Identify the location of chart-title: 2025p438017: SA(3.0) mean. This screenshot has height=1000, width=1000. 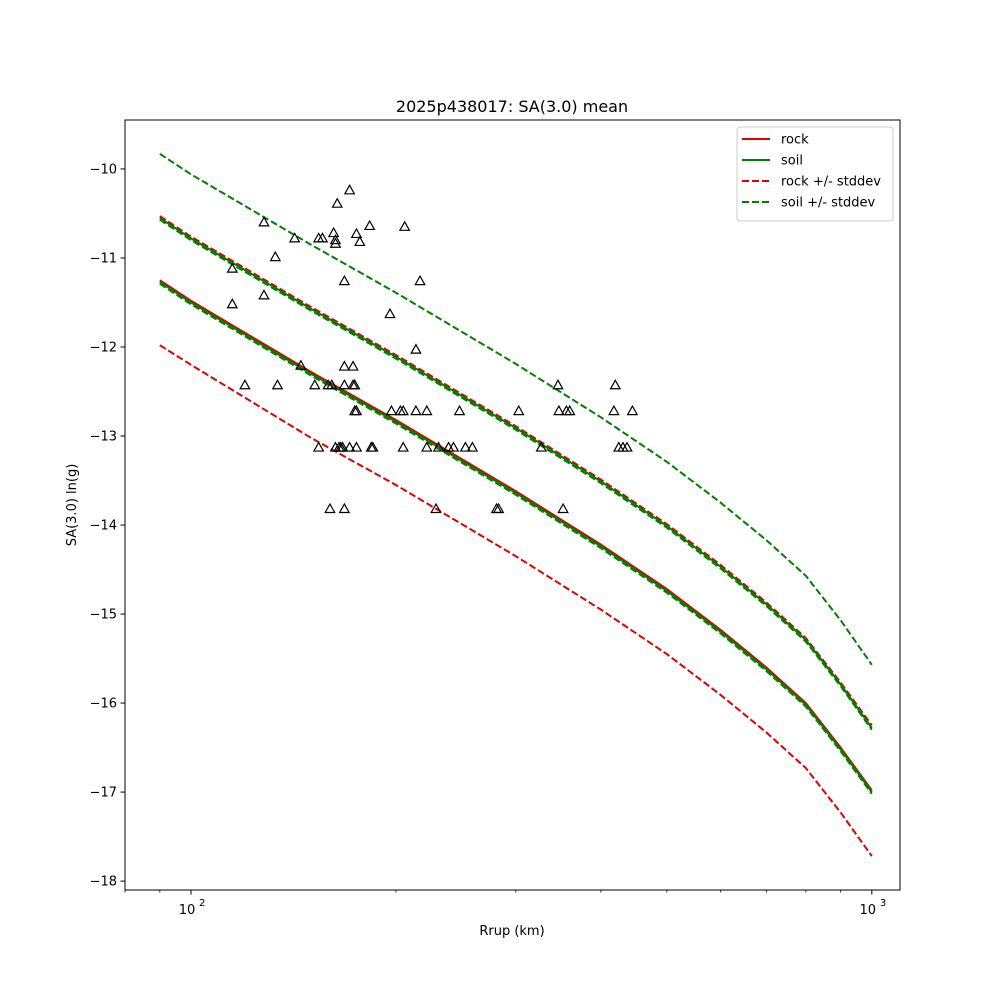
(512, 106).